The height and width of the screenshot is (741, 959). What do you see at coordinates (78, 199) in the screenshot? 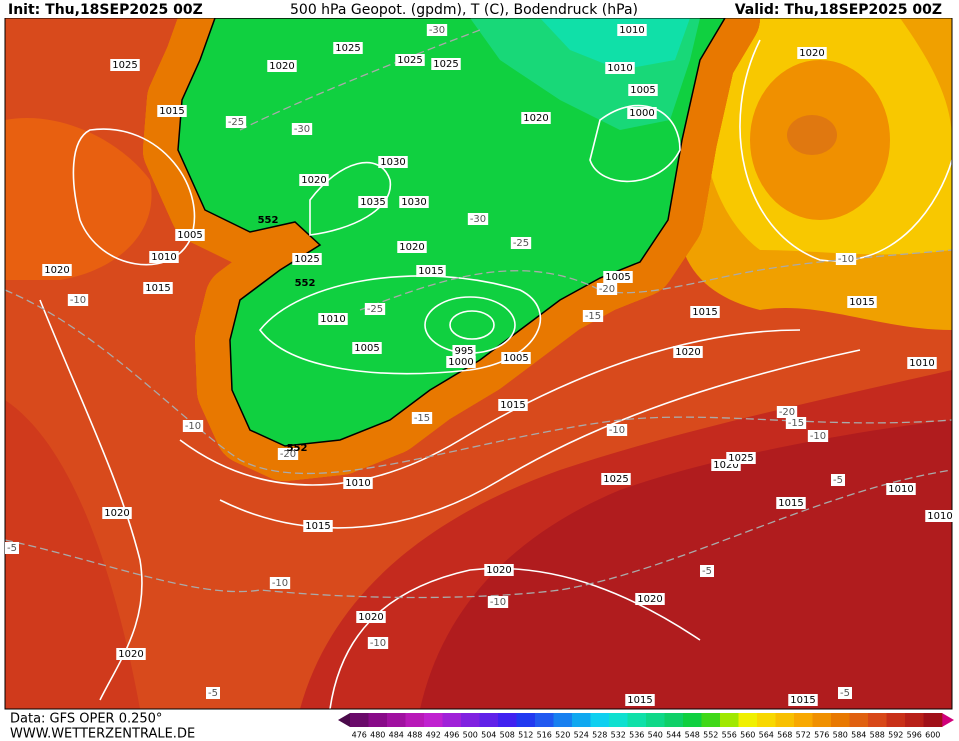
I see `cold-area` at bounding box center [78, 199].